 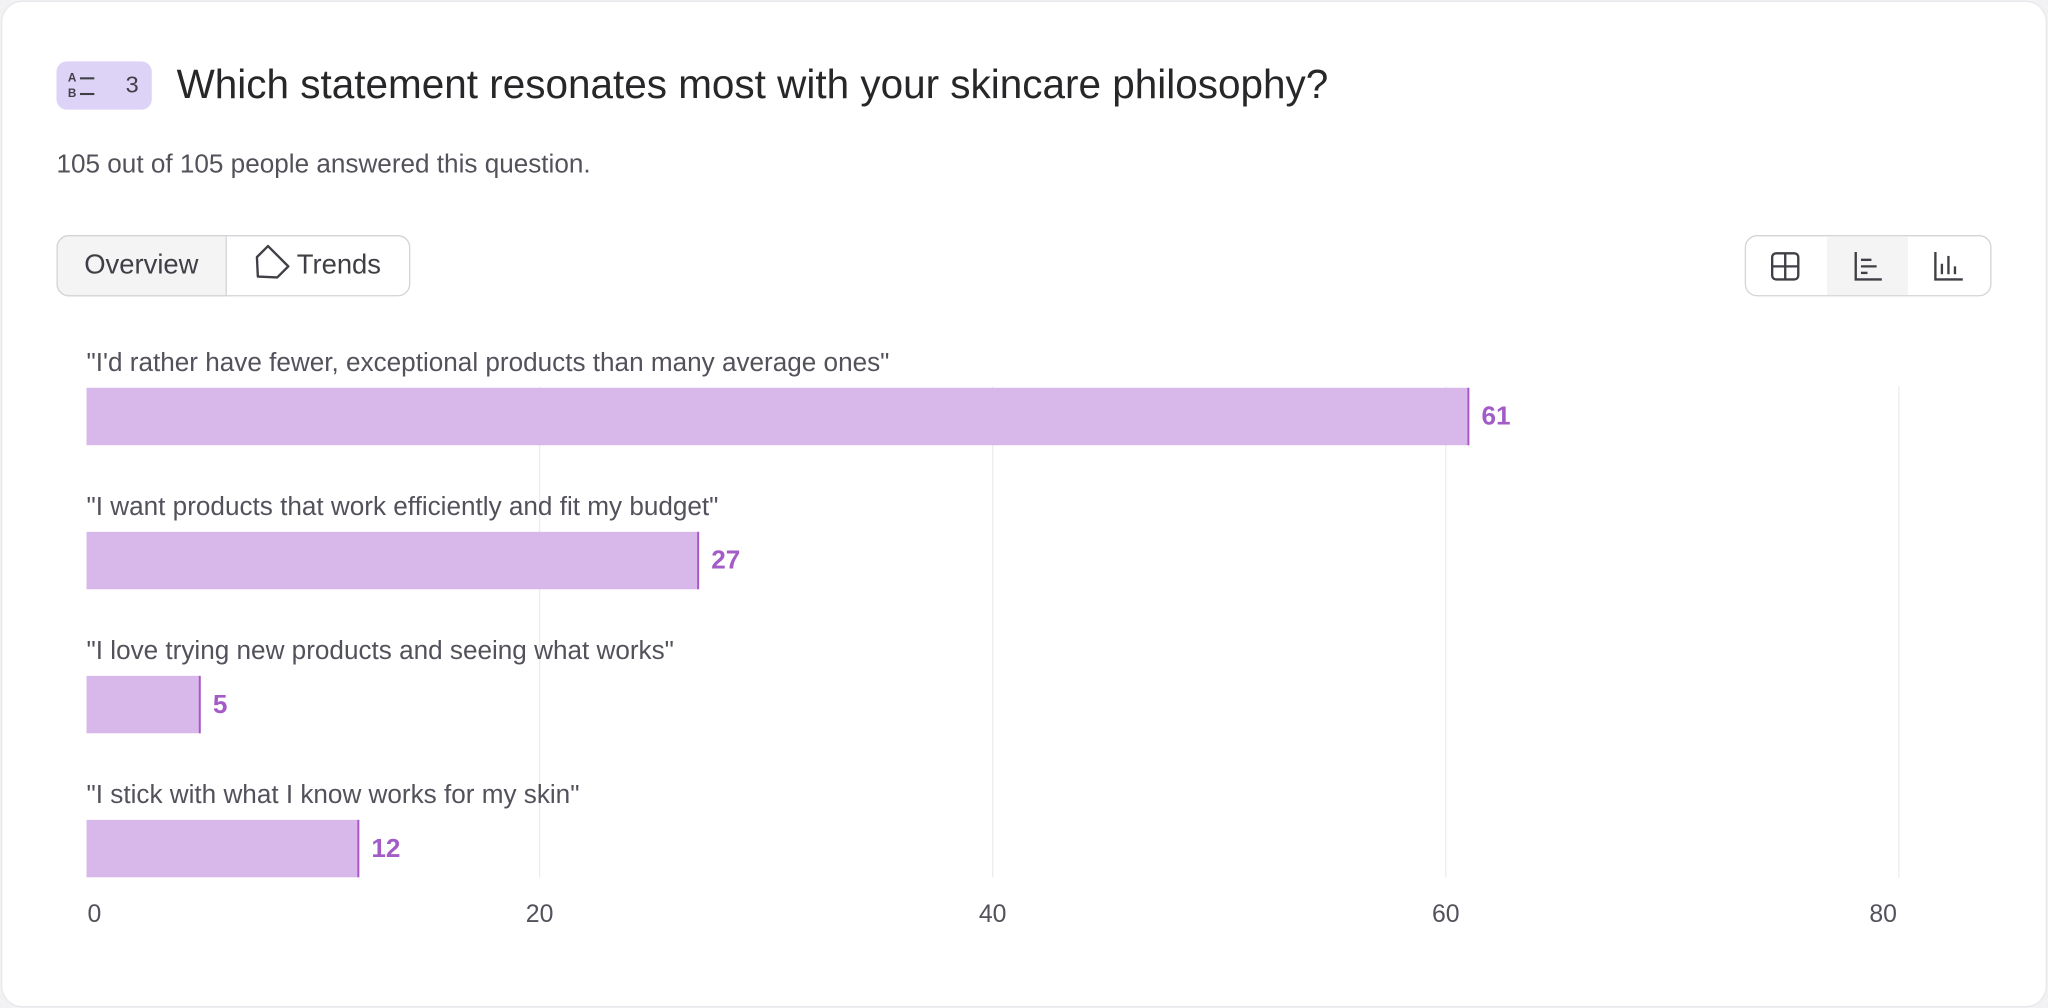 I want to click on badge-number: 3, so click(x=132, y=84).